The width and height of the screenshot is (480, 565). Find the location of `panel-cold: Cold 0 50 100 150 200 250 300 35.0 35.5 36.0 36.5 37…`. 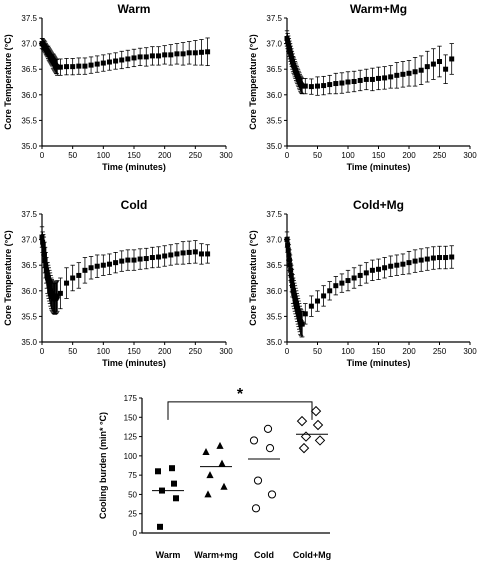

panel-cold: Cold 0 50 100 150 200 250 300 35.0 35.5 36.0 36.5 37… is located at coordinates (118, 283).